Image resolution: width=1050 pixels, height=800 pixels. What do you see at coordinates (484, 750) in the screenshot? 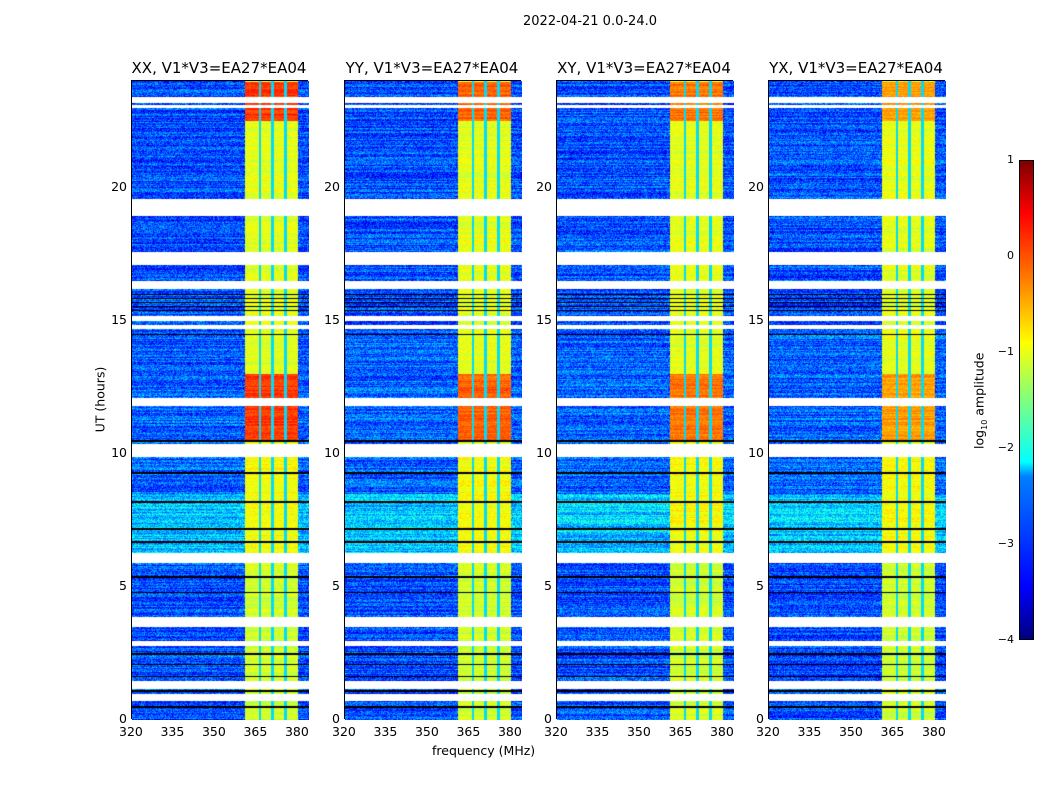
I see `x-axis-label: frequency (MHz)` at bounding box center [484, 750].